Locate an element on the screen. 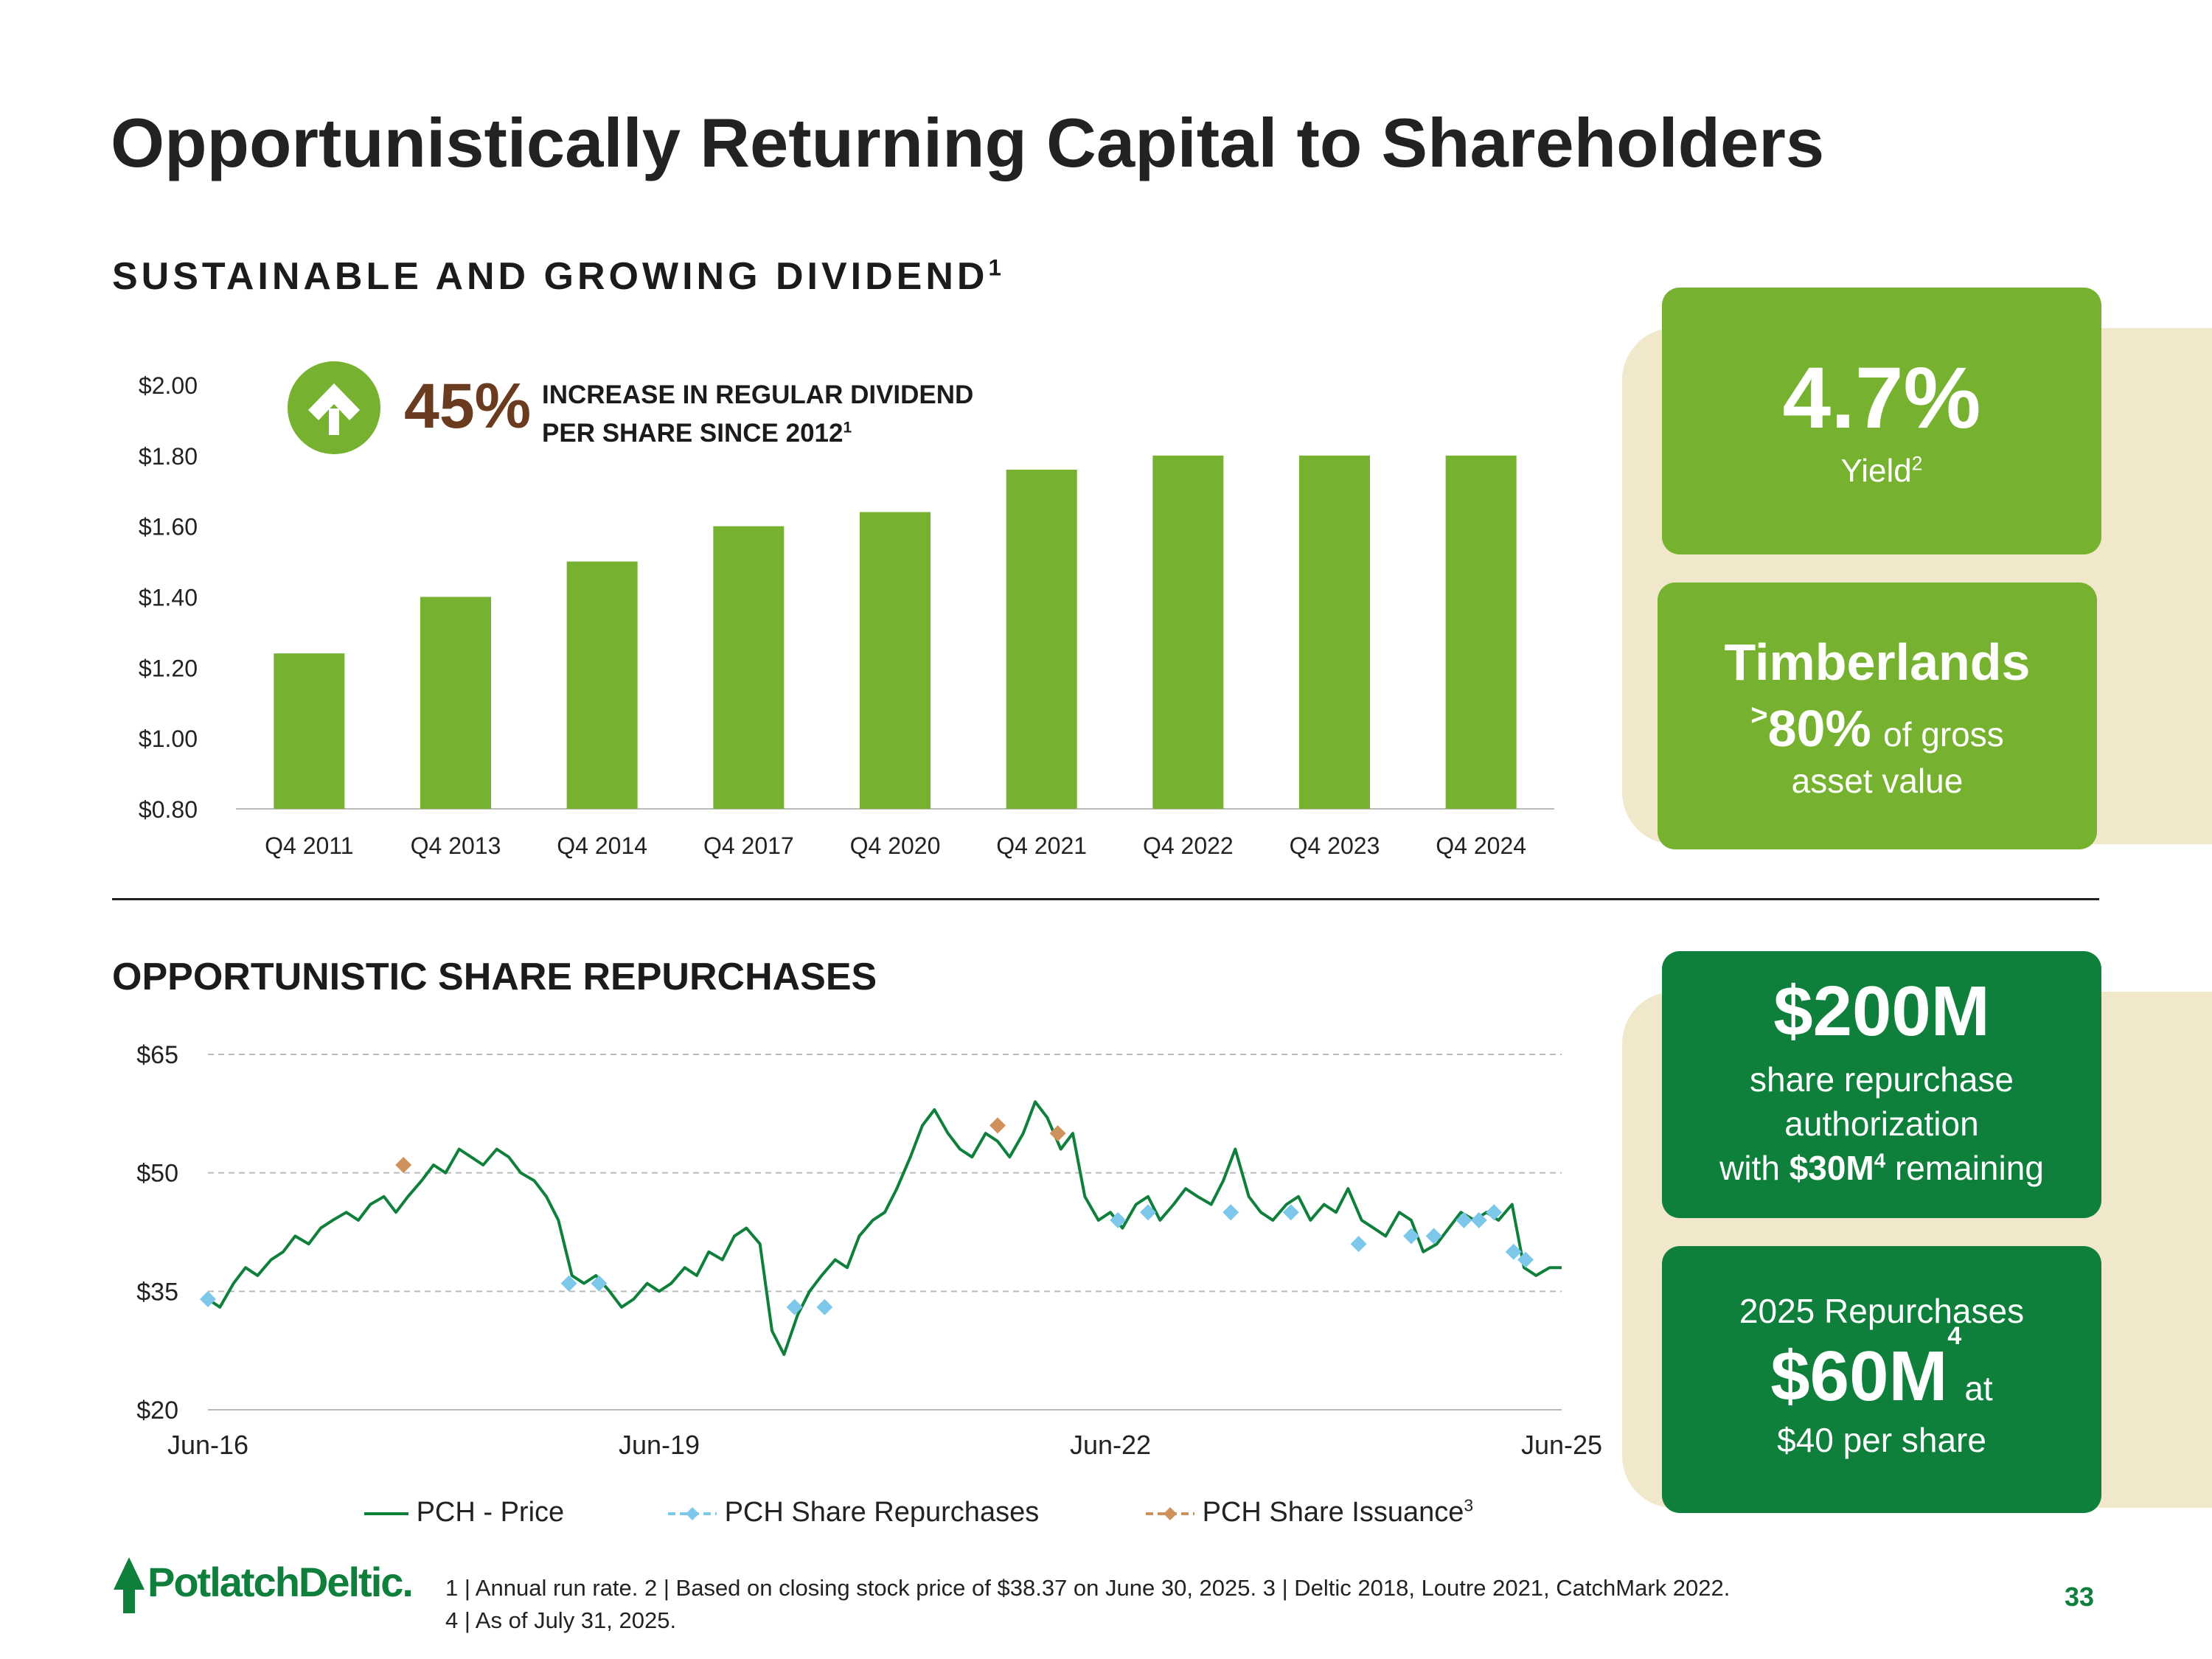 The height and width of the screenshot is (1659, 2212). timberlands-value: 80% is located at coordinates (1819, 728).